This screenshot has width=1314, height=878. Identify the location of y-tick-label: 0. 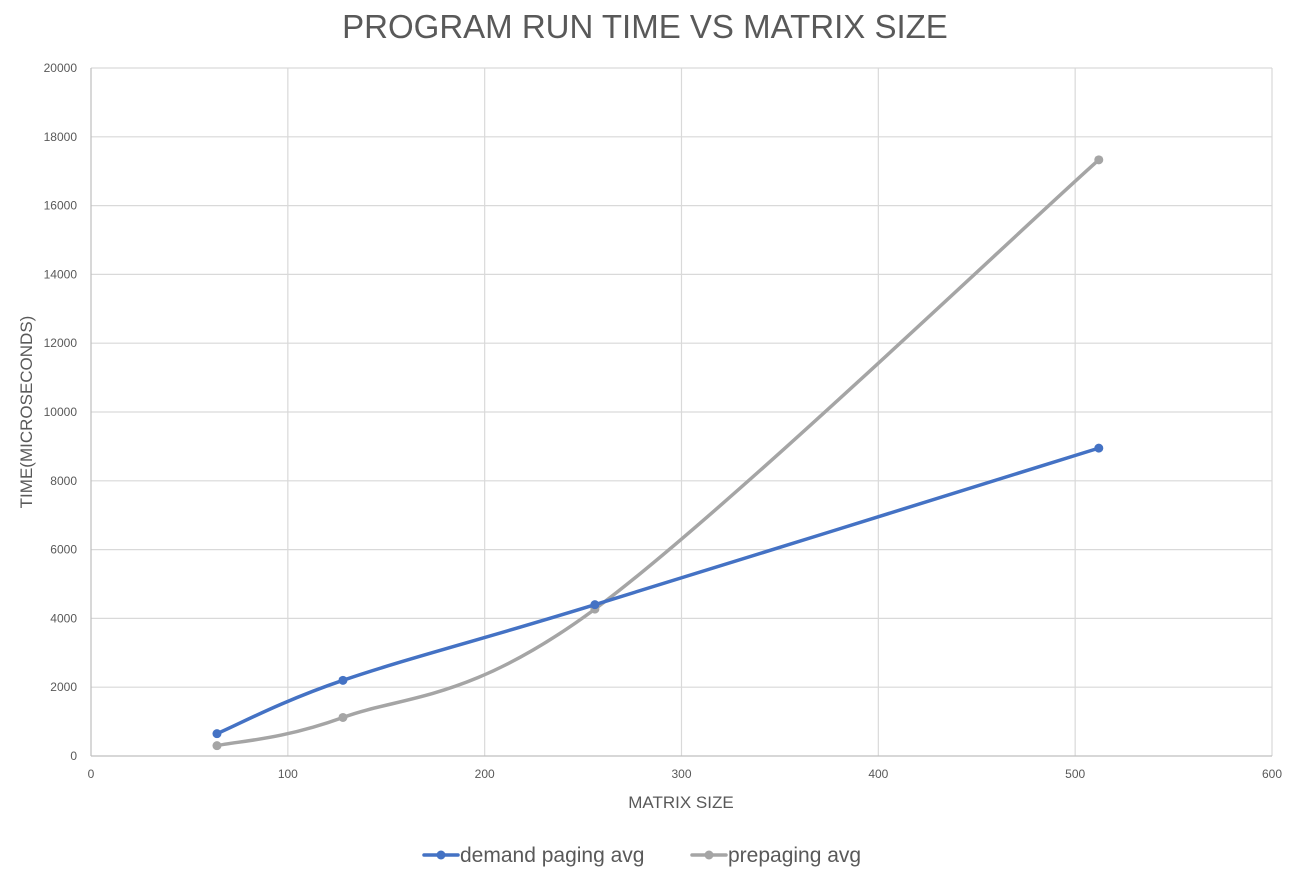
(73, 756).